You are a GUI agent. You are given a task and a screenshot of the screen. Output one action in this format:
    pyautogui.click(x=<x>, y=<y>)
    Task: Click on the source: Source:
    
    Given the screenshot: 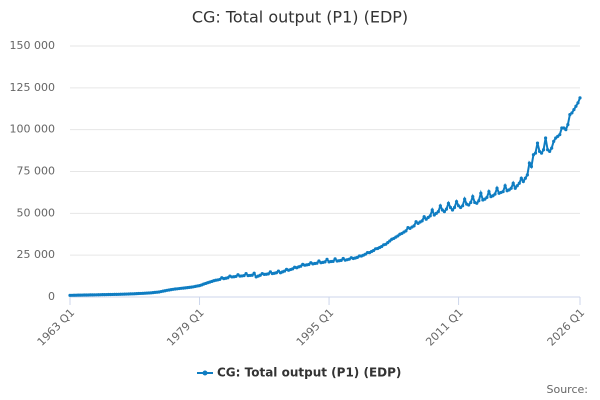 What is the action you would take?
    pyautogui.click(x=568, y=389)
    